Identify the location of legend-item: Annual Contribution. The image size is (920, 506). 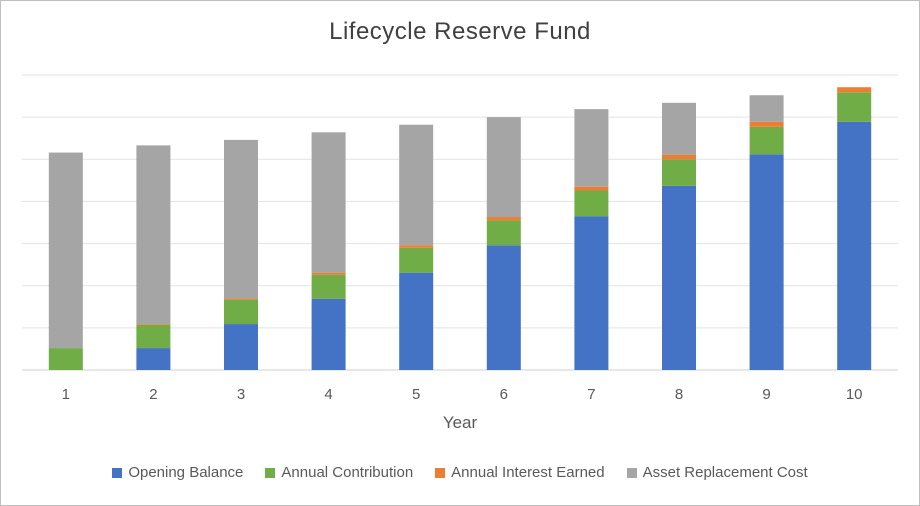
(339, 472).